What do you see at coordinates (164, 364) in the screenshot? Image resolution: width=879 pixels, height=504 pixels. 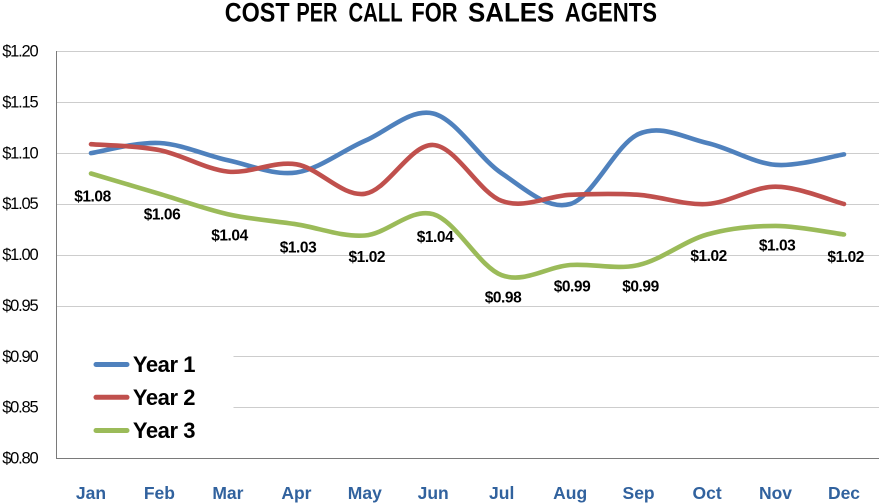 I see `svg-text: Year 1` at bounding box center [164, 364].